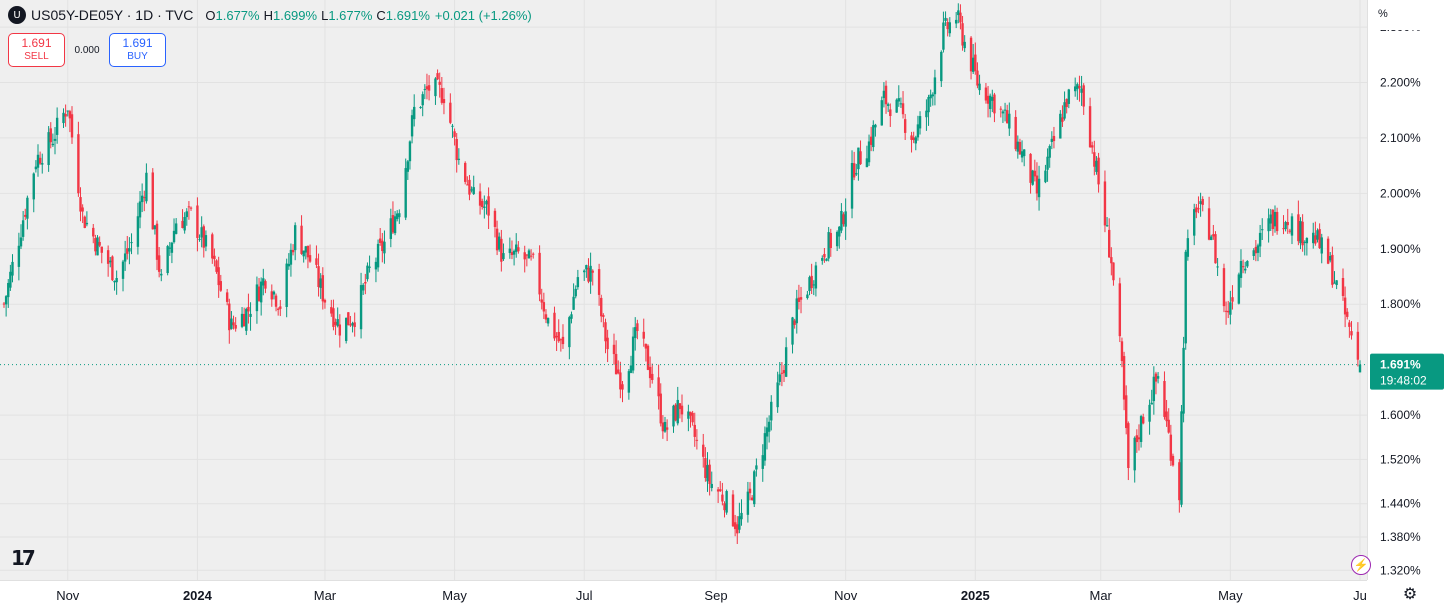  I want to click on price-tick-label: 1.800%, so click(1400, 304).